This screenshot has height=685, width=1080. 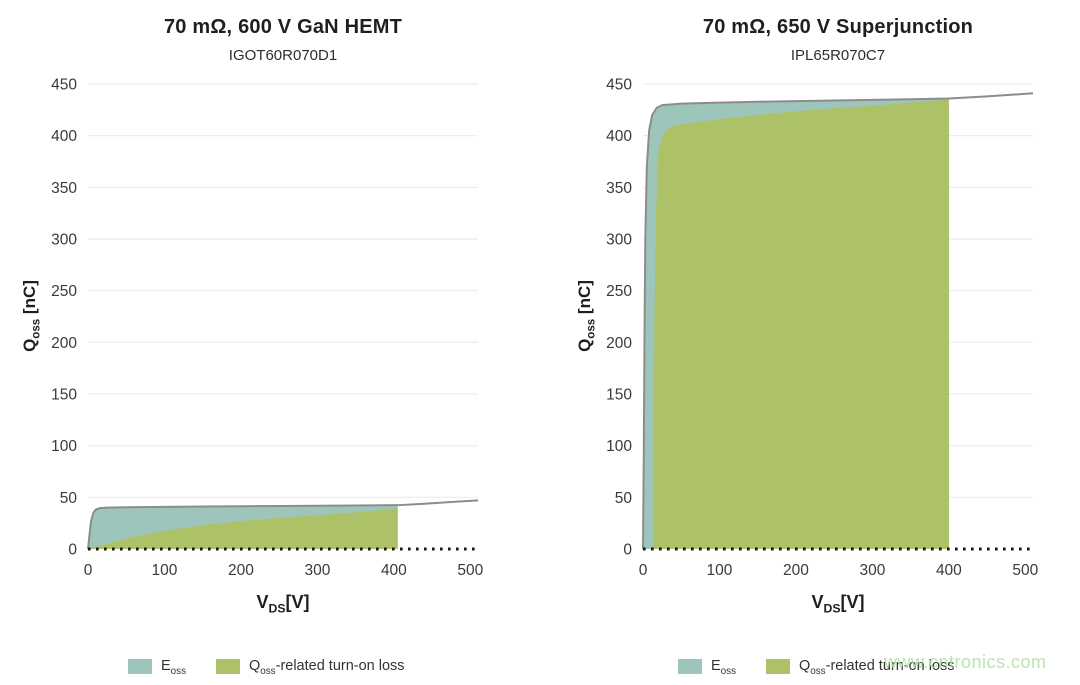 I want to click on chart-title: 70 mΩ, 600 V GaN HEMT, so click(x=283, y=27).